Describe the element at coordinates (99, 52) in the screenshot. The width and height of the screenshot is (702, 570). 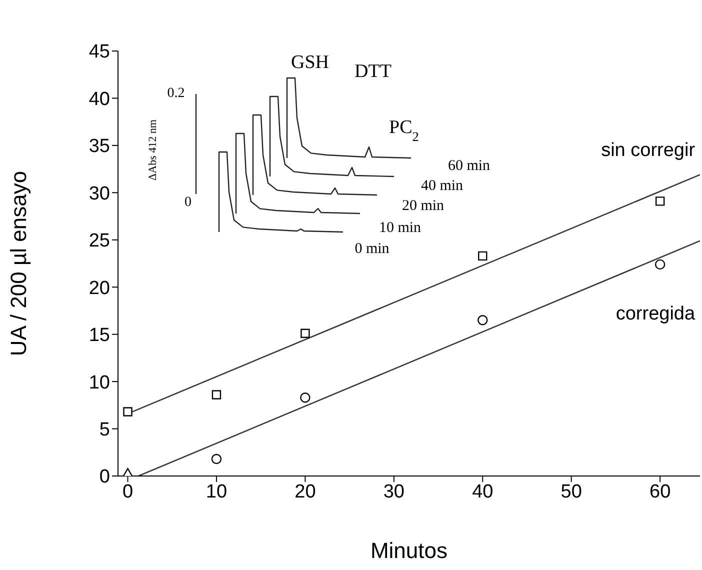
I see `y-tick-label: 45` at that location.